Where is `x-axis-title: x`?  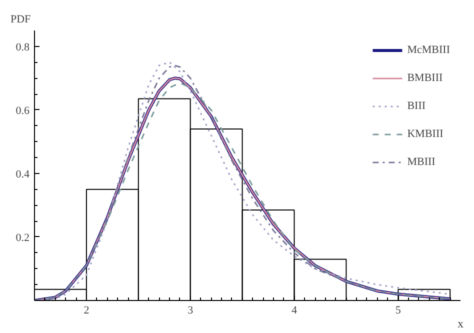
x-axis-title: x is located at coordinates (461, 323).